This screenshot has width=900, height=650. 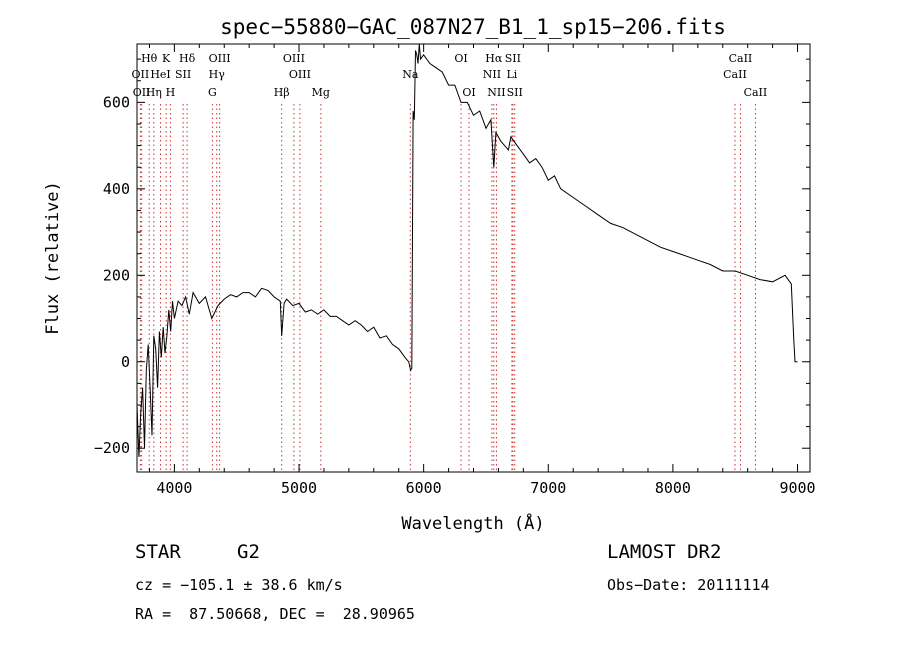 What do you see at coordinates (321, 92) in the screenshot?
I see `line-marker-label: Mg` at bounding box center [321, 92].